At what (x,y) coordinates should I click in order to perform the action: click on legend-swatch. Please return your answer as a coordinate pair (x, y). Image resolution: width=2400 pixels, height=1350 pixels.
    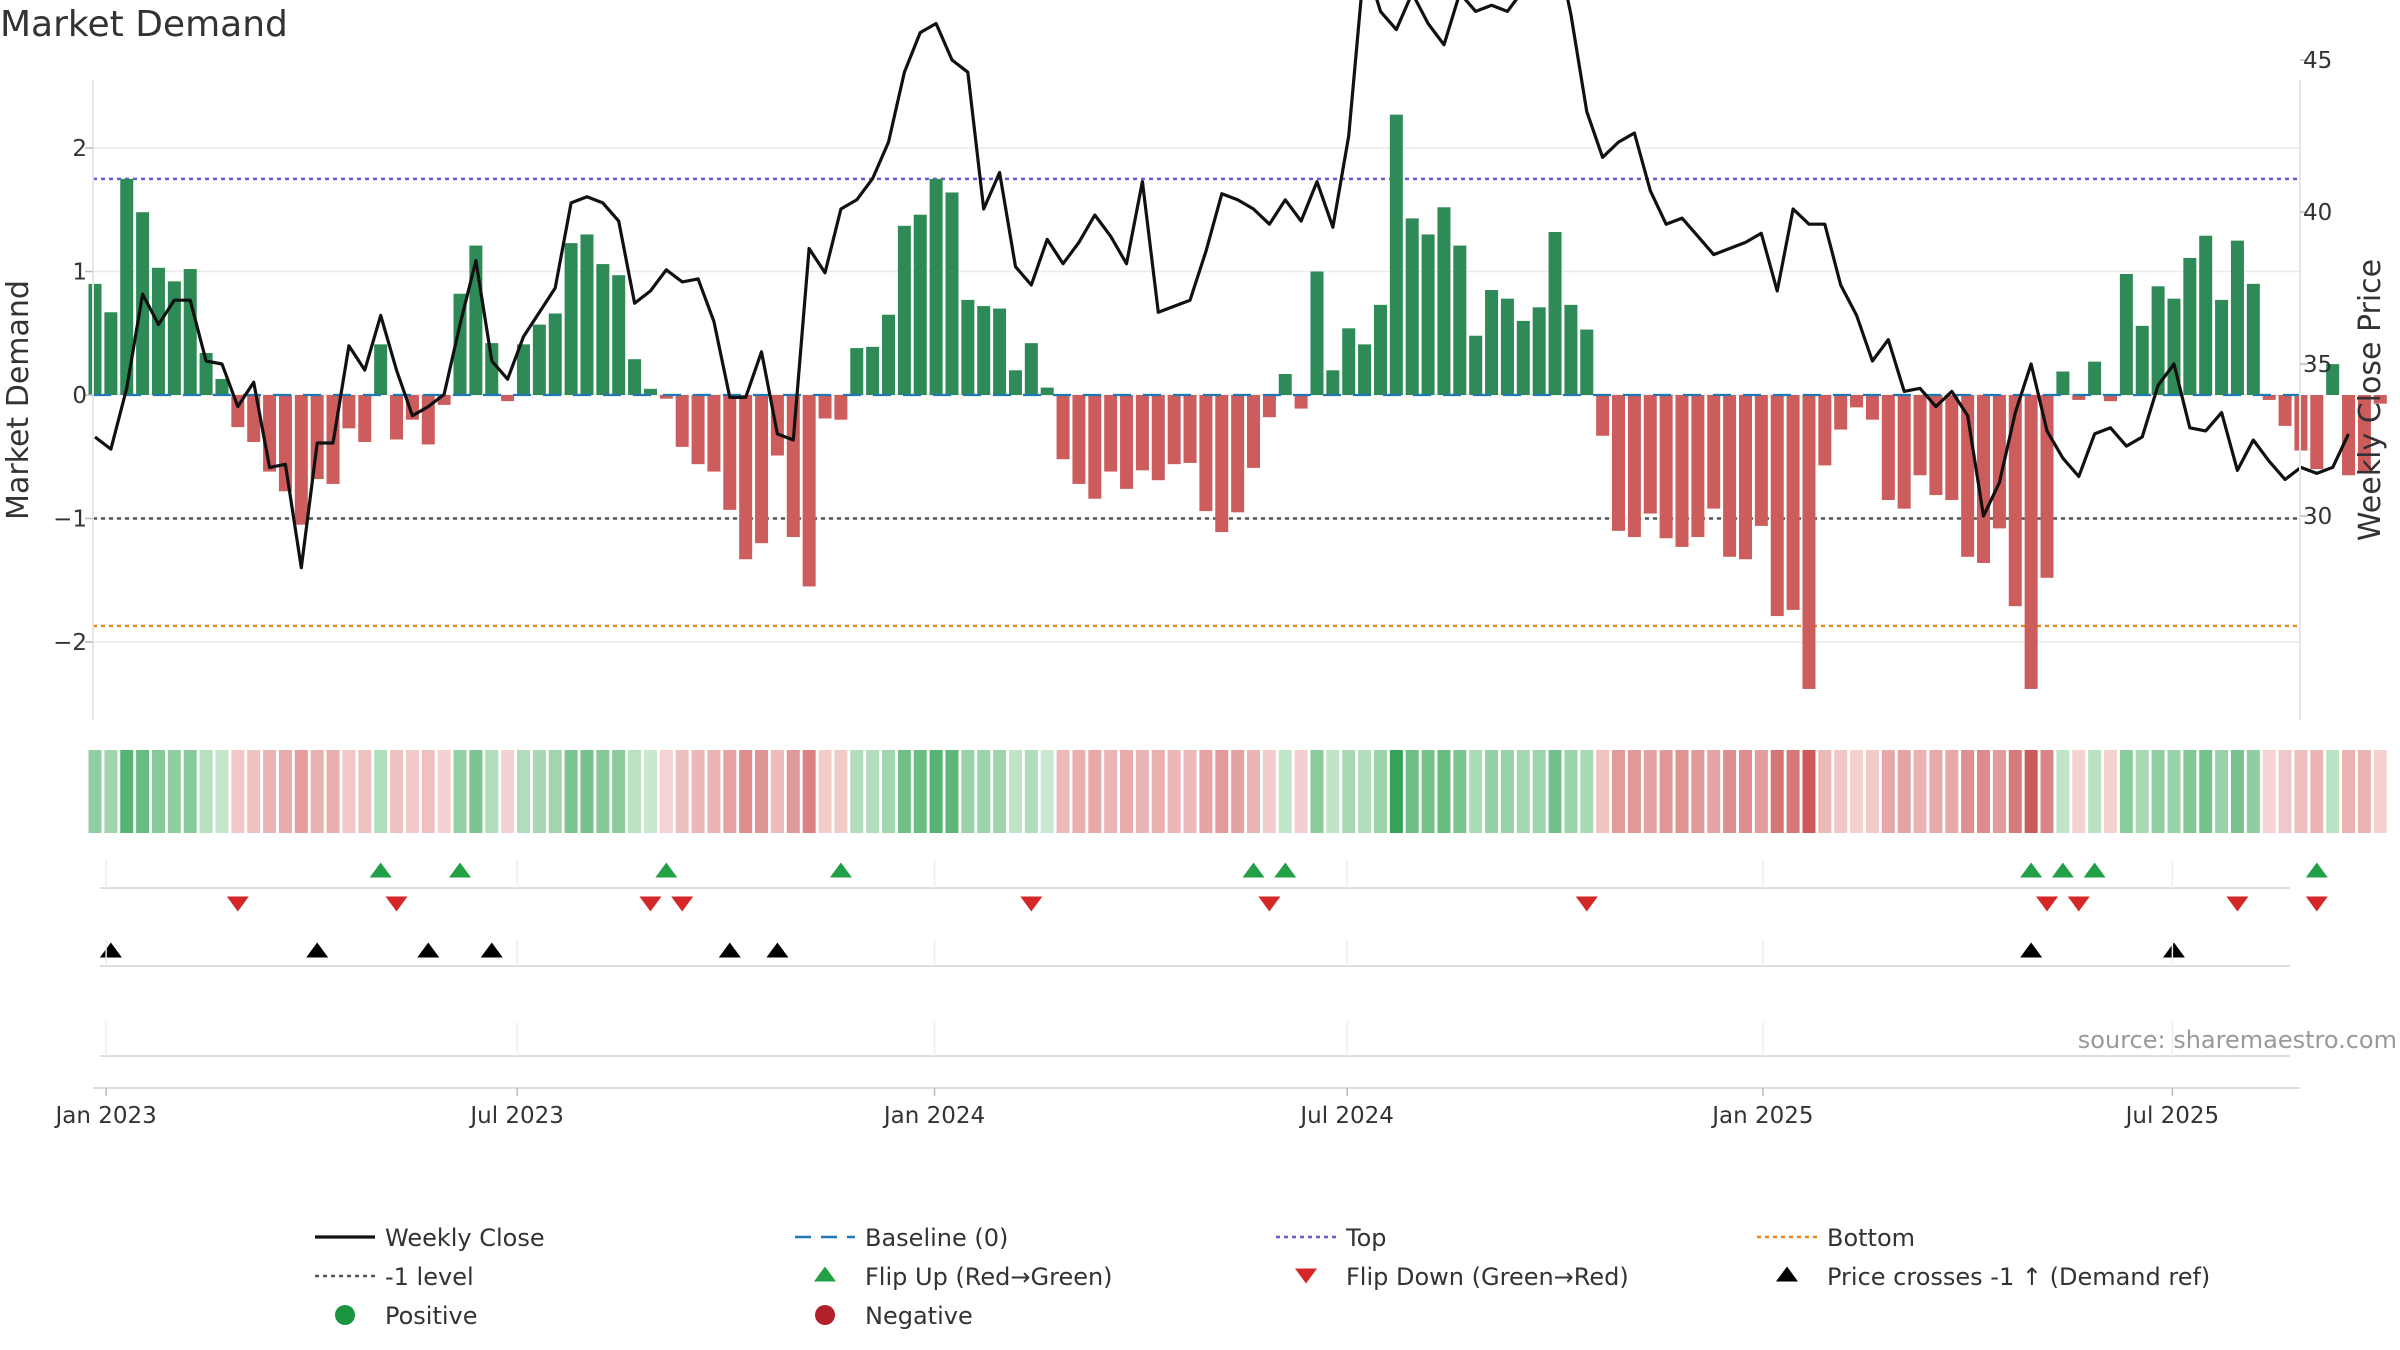
    Looking at the image, I should click on (825, 1274).